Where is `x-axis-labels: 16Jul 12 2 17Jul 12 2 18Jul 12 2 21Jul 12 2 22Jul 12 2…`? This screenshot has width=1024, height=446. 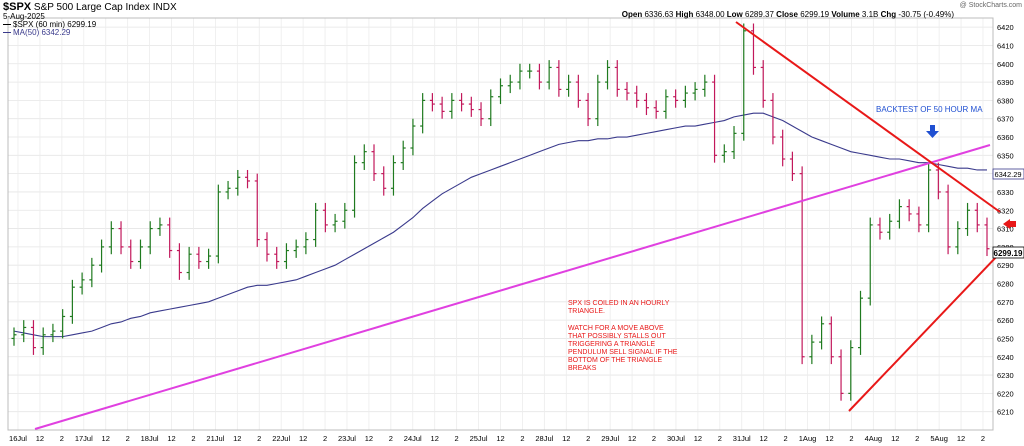 x-axis-labels: 16Jul 12 2 17Jul 12 2 18Jul 12 2 21Jul 12 2 22Jul 12 2… is located at coordinates (497, 438).